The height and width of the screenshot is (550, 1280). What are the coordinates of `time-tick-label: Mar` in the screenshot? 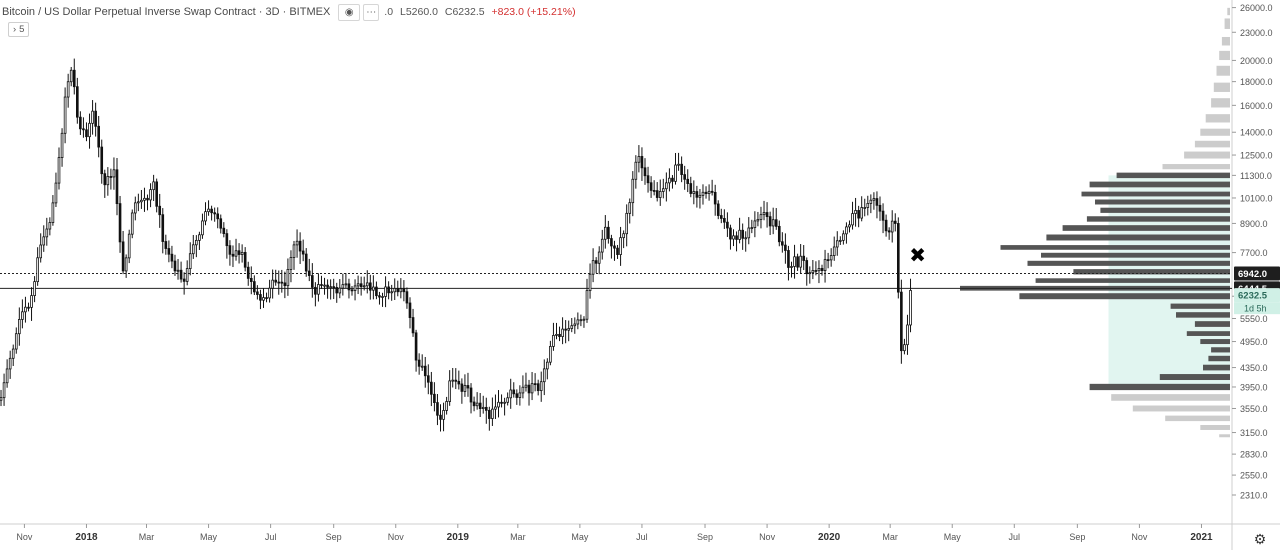 It's located at (890, 537).